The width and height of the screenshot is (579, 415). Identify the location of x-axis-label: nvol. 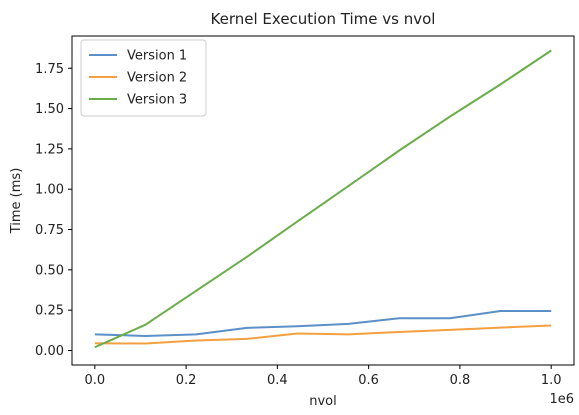
(323, 401).